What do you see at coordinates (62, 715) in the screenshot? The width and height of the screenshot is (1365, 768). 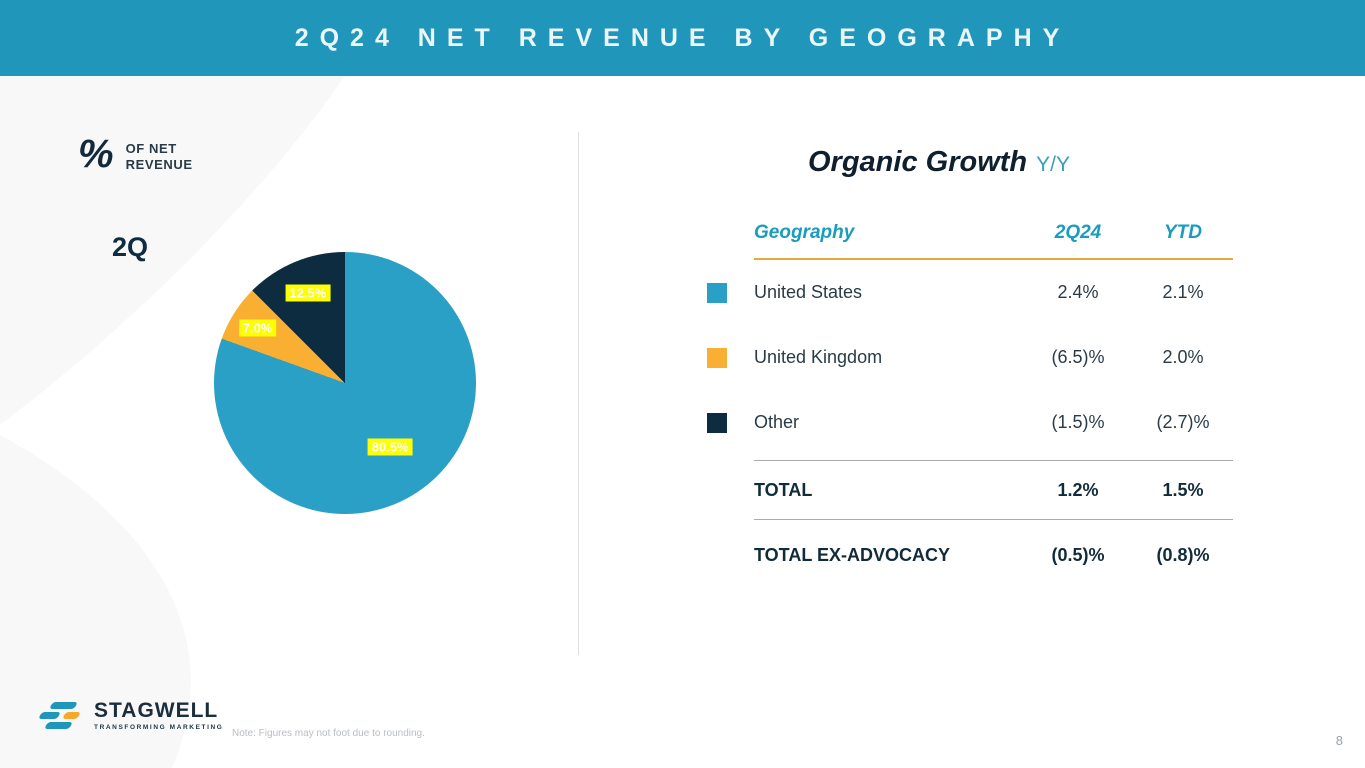 I see `stagwell-logo-icon` at bounding box center [62, 715].